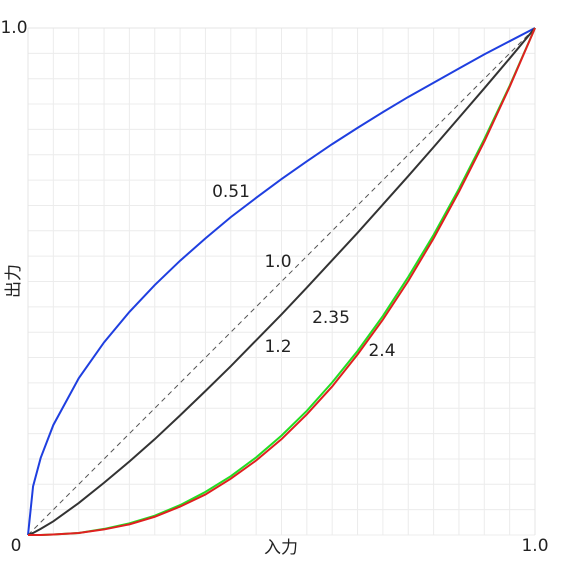 This screenshot has width=563, height=563. I want to click on curve-label: 2.35, so click(331, 318).